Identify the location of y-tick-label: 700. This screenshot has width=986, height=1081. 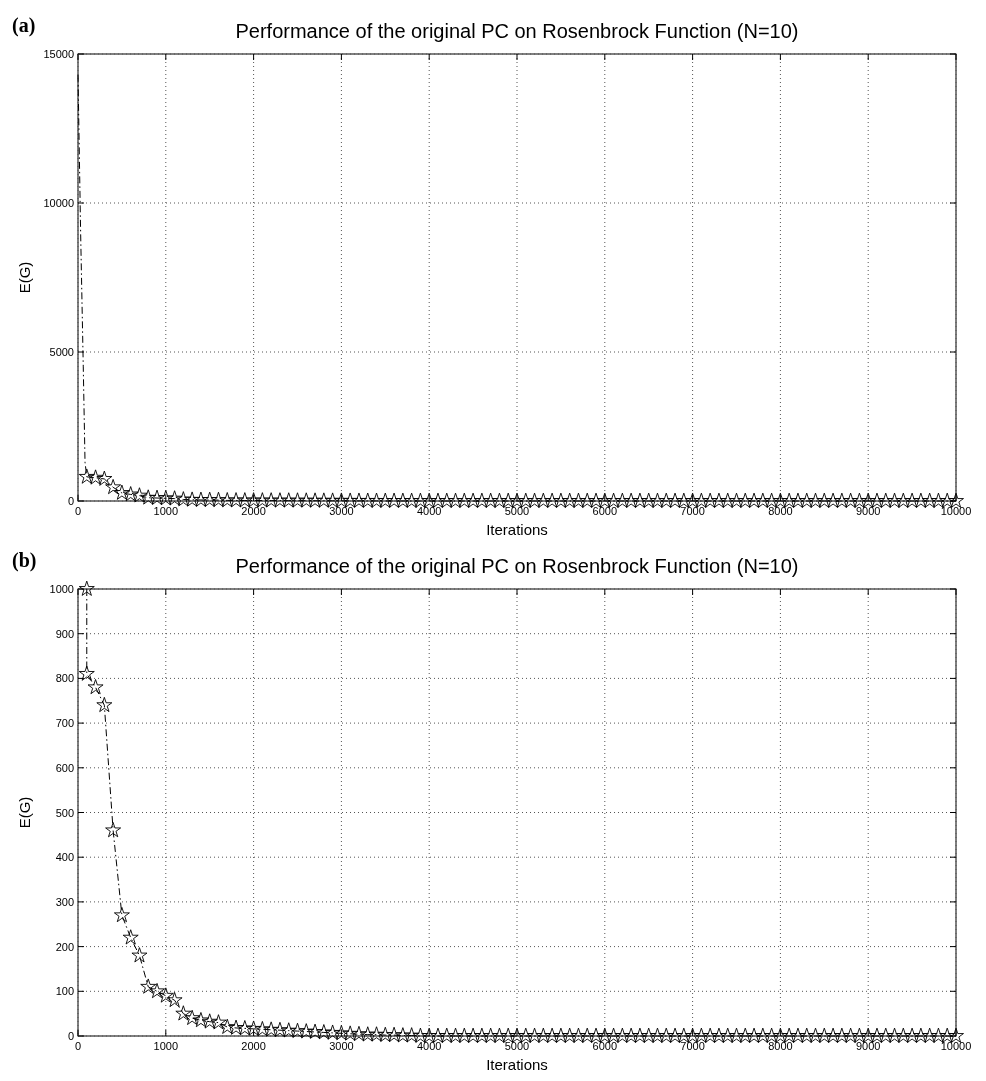
(64, 723).